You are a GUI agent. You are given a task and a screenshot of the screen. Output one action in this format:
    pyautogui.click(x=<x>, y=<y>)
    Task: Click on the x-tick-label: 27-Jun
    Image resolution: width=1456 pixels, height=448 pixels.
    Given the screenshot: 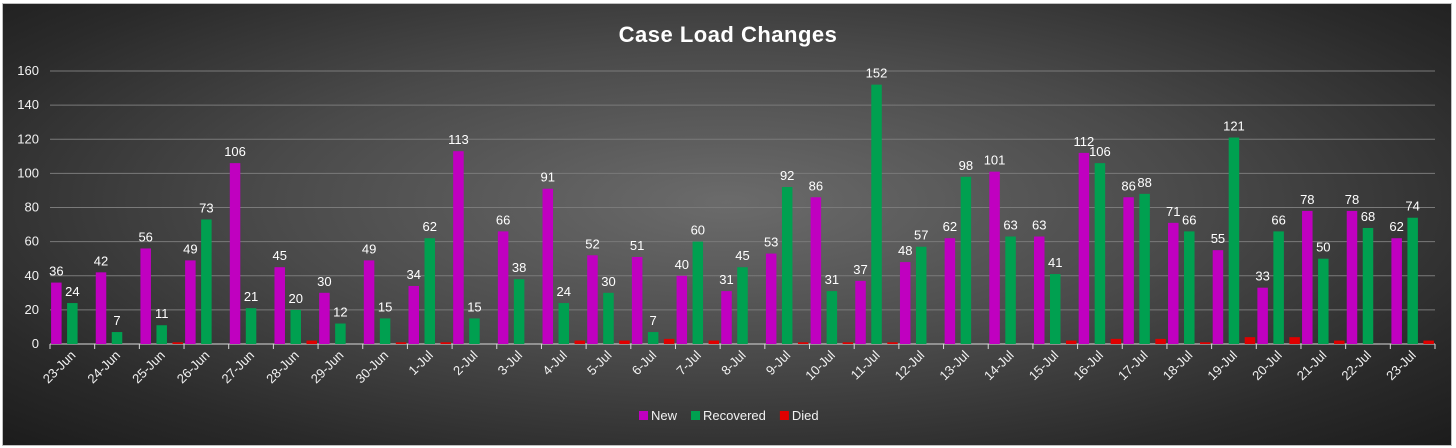 What is the action you would take?
    pyautogui.click(x=237, y=367)
    